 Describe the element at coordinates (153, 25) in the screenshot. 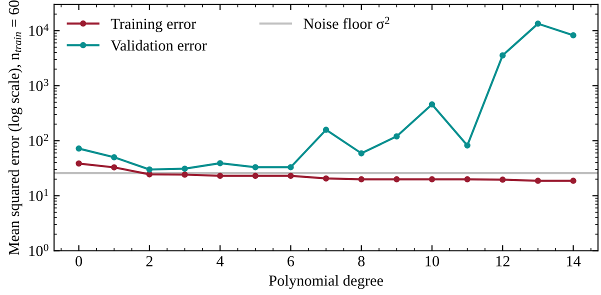

I see `legend-label: Training error` at that location.